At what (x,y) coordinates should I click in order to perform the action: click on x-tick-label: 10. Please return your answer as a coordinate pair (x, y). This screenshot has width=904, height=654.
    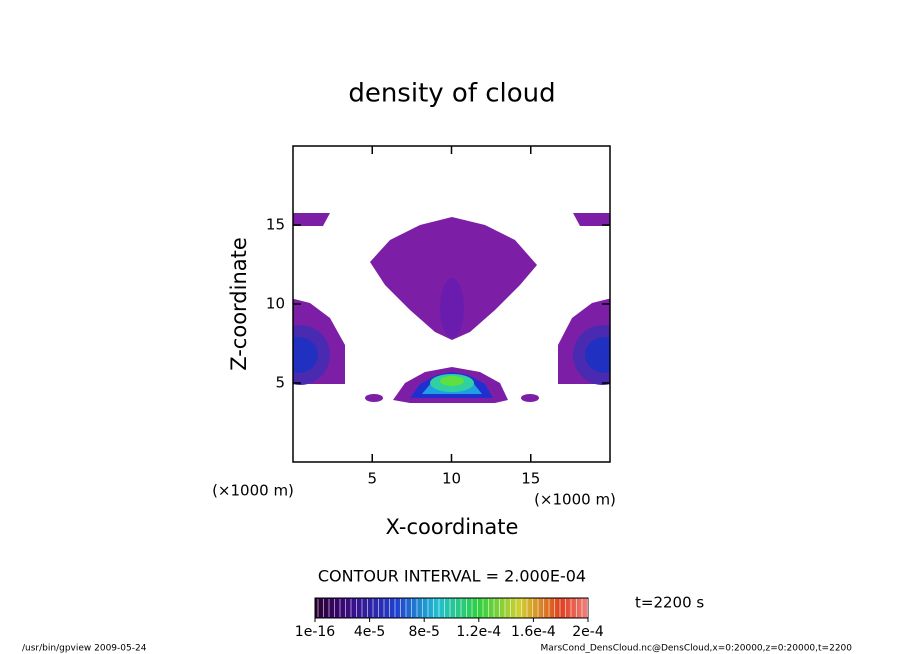
    Looking at the image, I should click on (451, 479).